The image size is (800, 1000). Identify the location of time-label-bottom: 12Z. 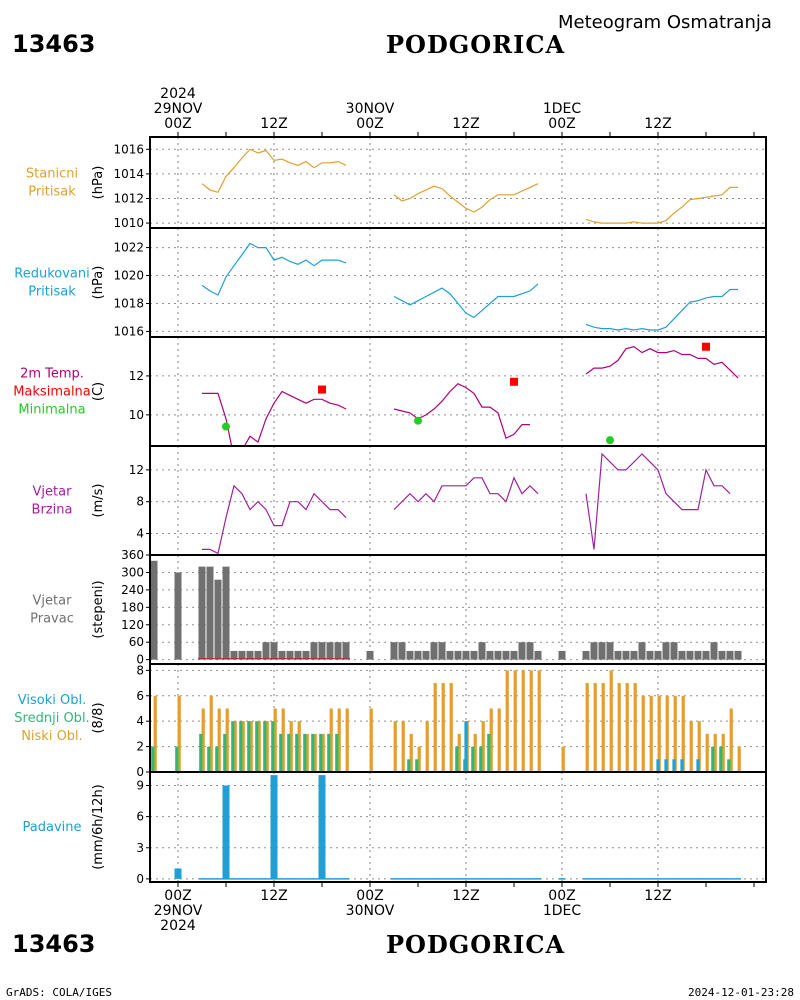
(657, 896).